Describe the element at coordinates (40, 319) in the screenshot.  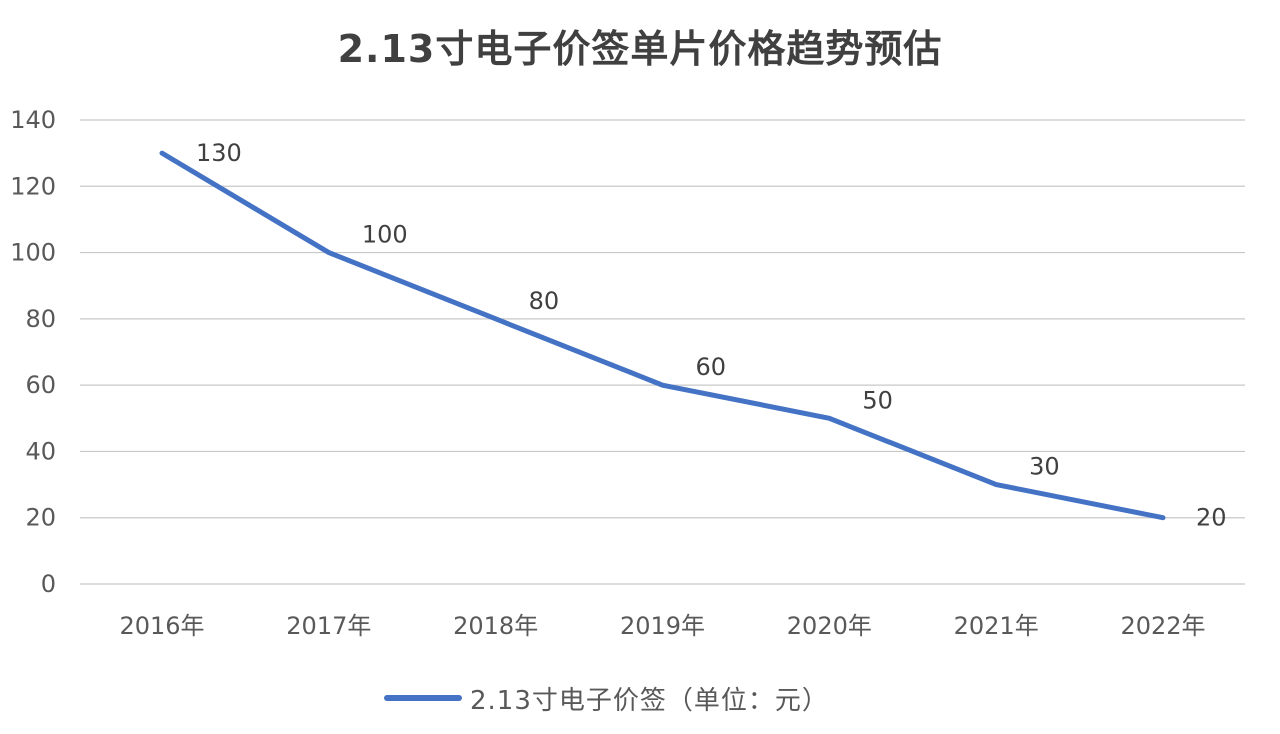
I see `y-tick-label: 80` at that location.